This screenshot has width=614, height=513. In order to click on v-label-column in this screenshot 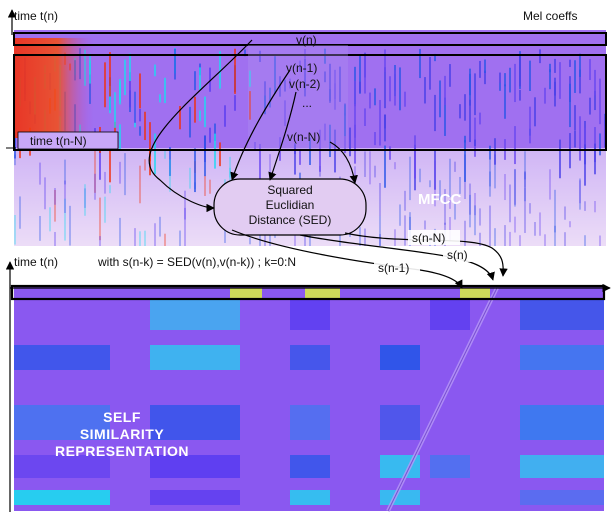, I will do `click(298, 97)`.